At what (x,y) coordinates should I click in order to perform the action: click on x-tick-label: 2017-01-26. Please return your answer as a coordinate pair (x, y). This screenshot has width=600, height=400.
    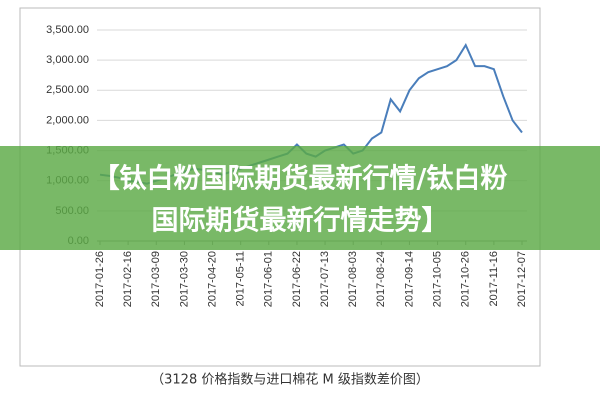
    Looking at the image, I should click on (100, 279).